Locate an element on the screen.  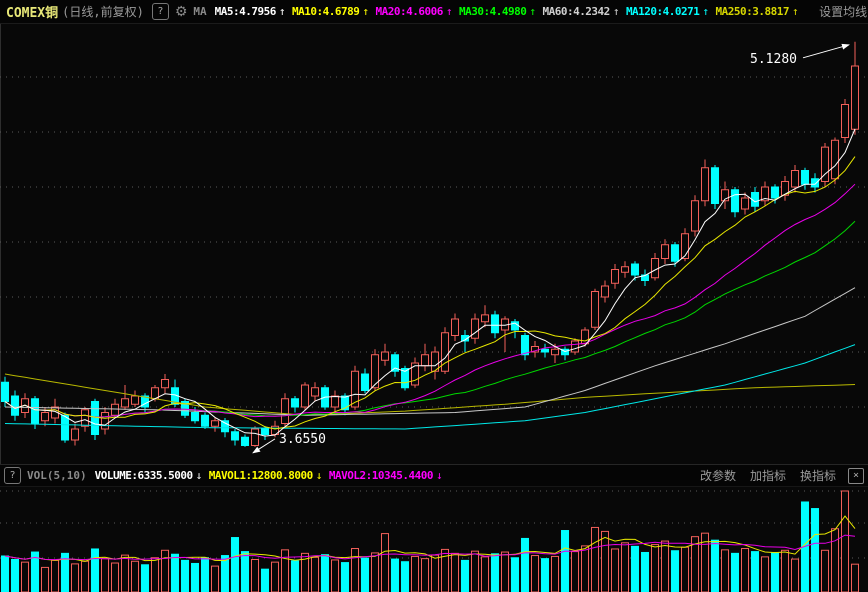
indicator-readout: MA120:4.0271 is located at coordinates (662, 11).